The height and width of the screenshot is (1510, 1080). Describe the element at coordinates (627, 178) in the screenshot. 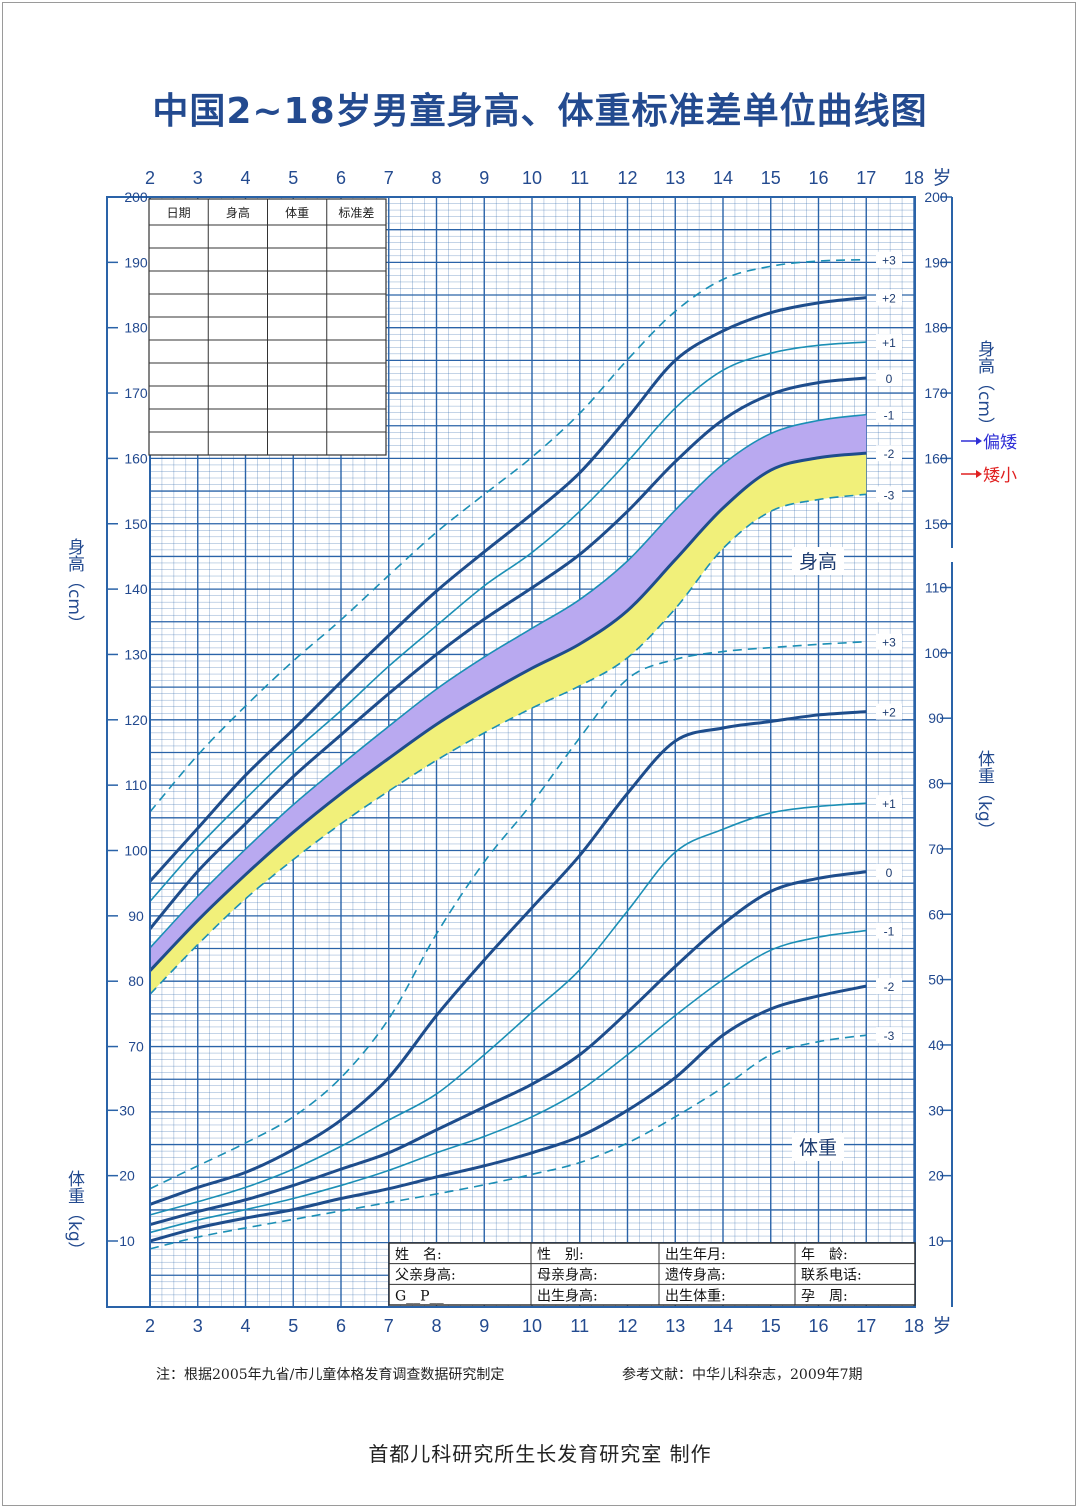

I see `age-tick-top: 12` at that location.